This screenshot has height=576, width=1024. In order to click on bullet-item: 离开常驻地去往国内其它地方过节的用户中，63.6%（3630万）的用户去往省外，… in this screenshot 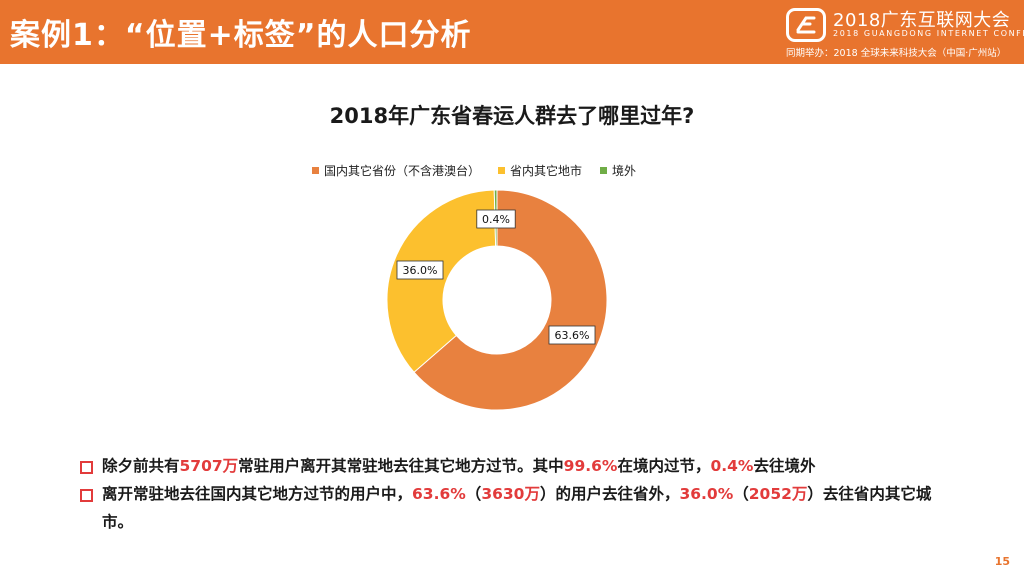, I will do `click(520, 508)`.